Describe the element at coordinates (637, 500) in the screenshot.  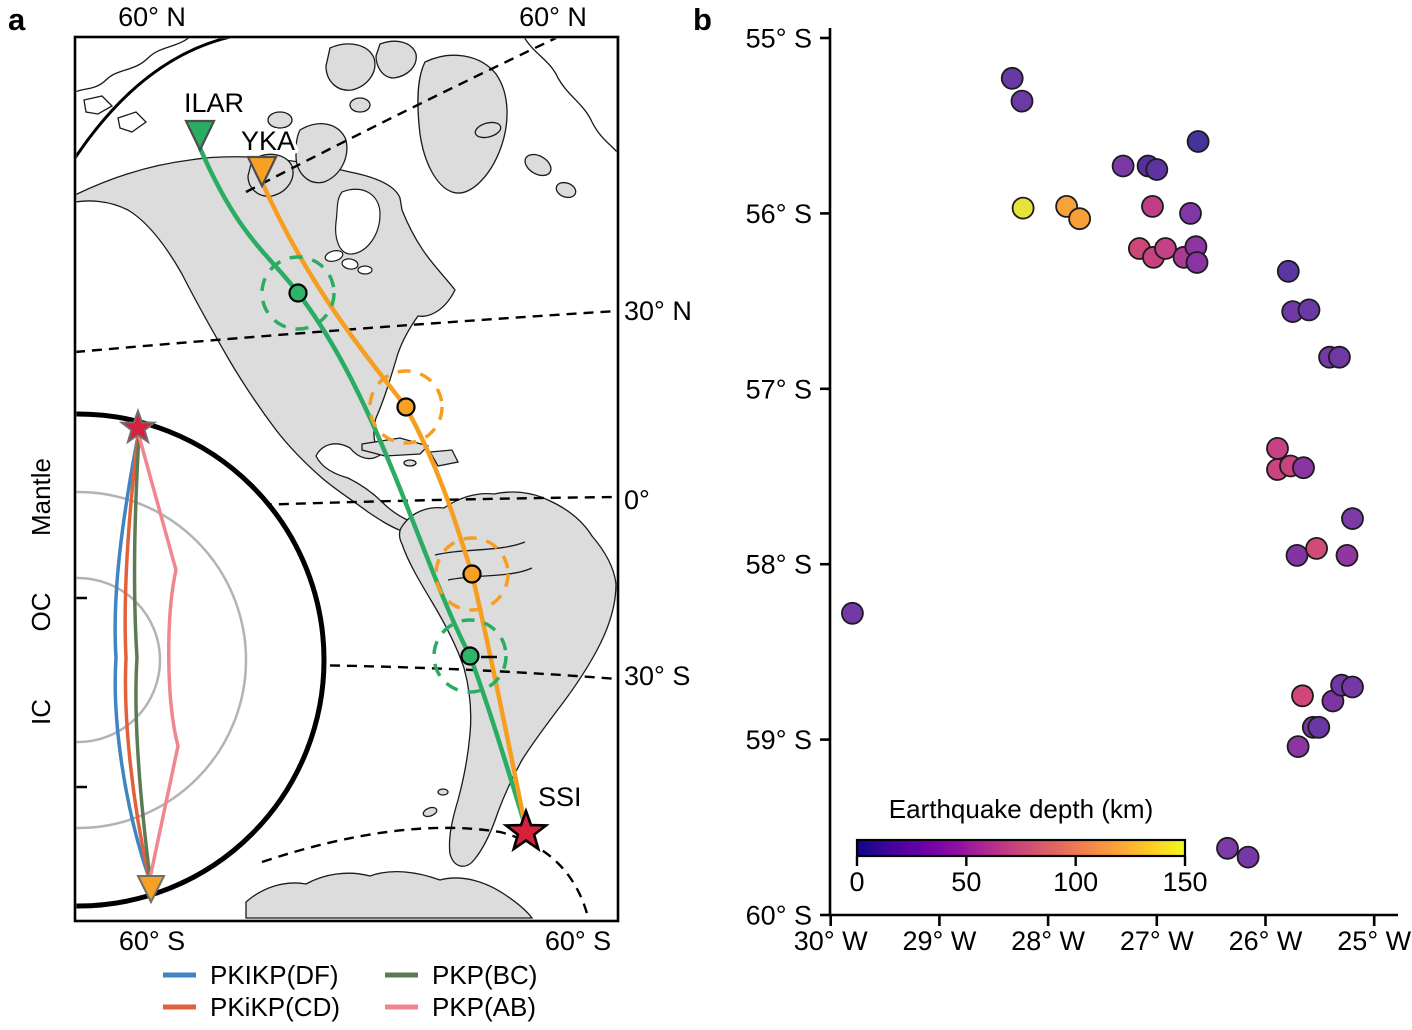
I see `grat-label-0: 0°` at that location.